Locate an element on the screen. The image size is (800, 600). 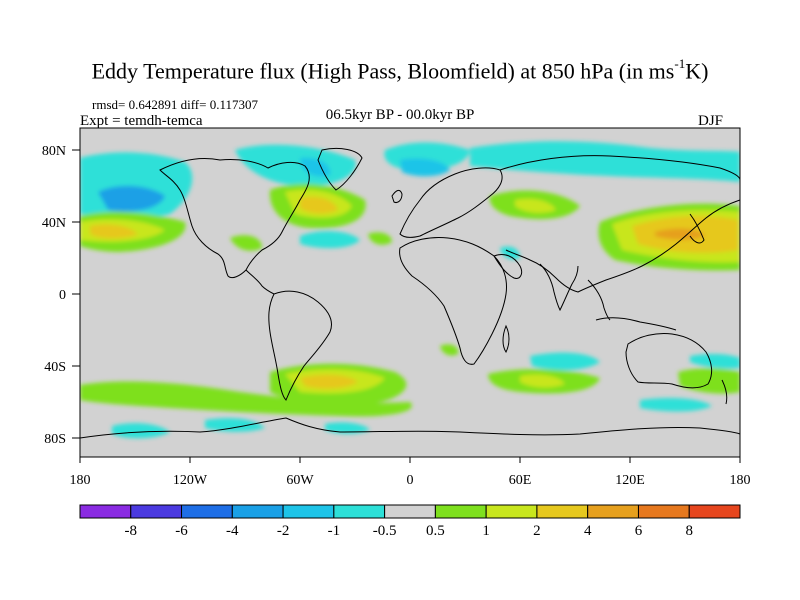
coast-europe is located at coordinates (451, 202).